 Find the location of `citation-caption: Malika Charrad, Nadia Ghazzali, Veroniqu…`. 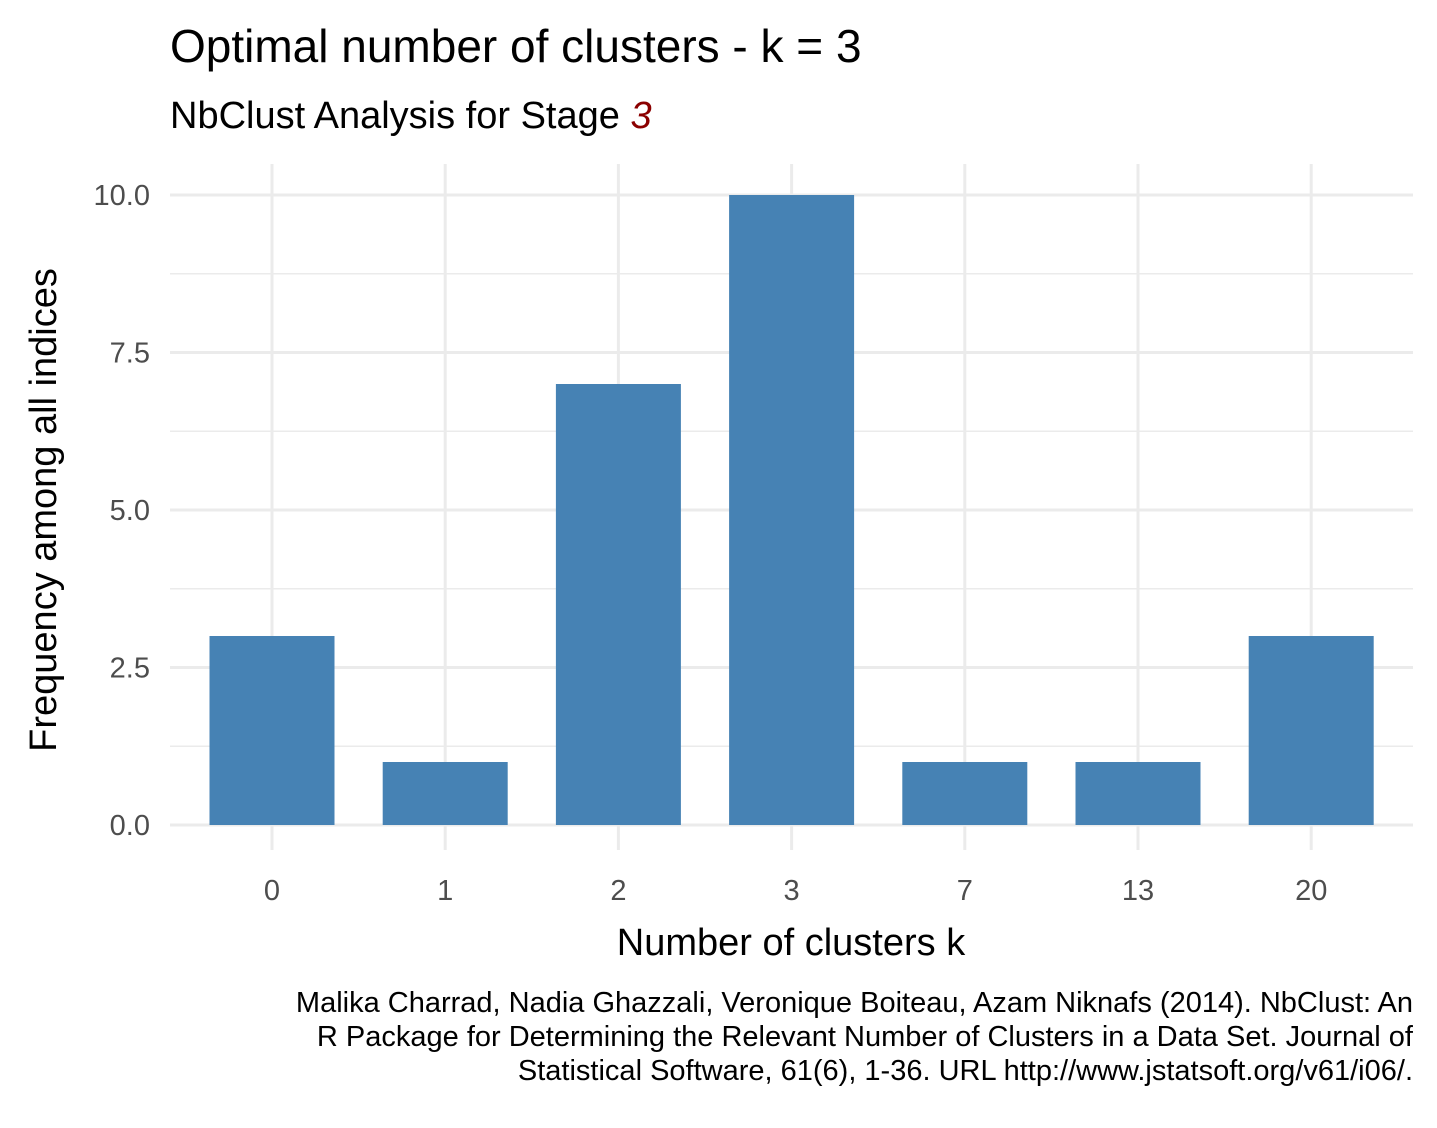

citation-caption: Malika Charrad, Nadia Ghazzali, Veroniqu… is located at coordinates (708, 1037).